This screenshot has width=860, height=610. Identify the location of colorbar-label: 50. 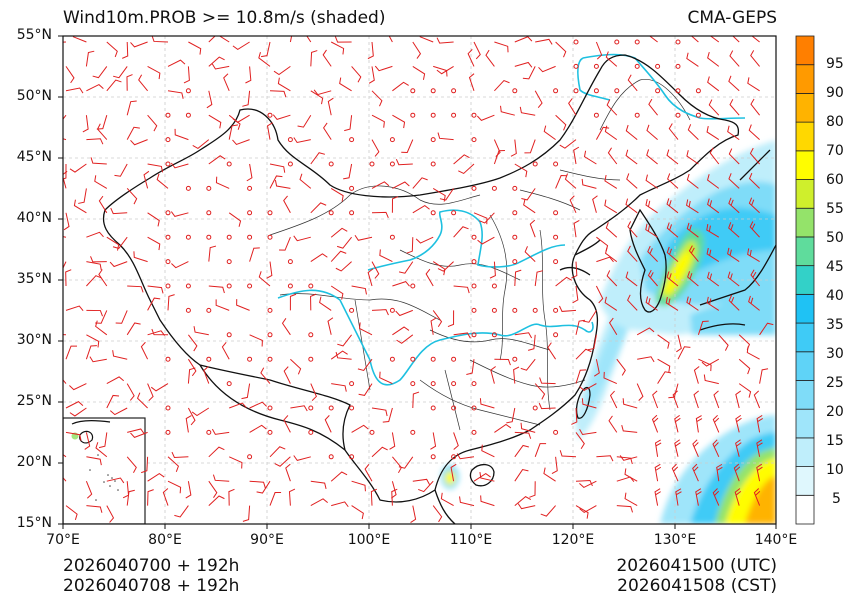
(835, 238).